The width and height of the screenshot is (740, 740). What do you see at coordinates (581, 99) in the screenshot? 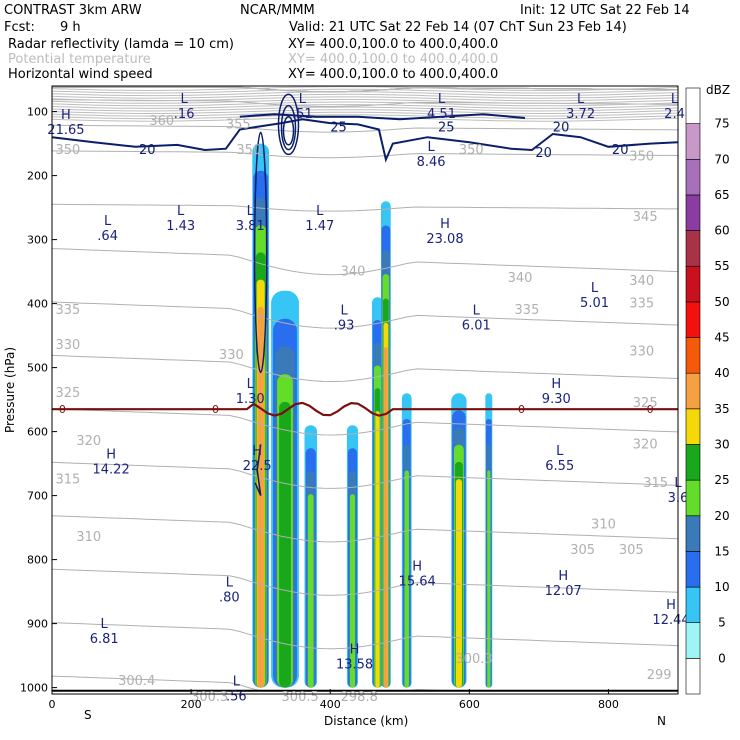
I see `extremum-kind-4: L` at bounding box center [581, 99].